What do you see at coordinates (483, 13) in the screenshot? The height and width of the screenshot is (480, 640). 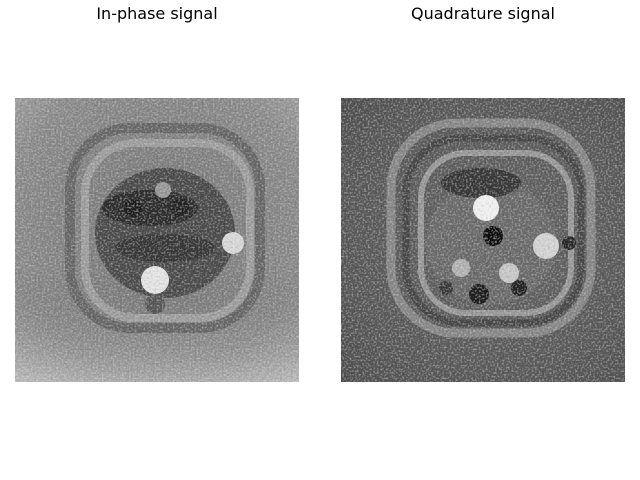 I see `quadrature-title: Quadrature signal` at bounding box center [483, 13].